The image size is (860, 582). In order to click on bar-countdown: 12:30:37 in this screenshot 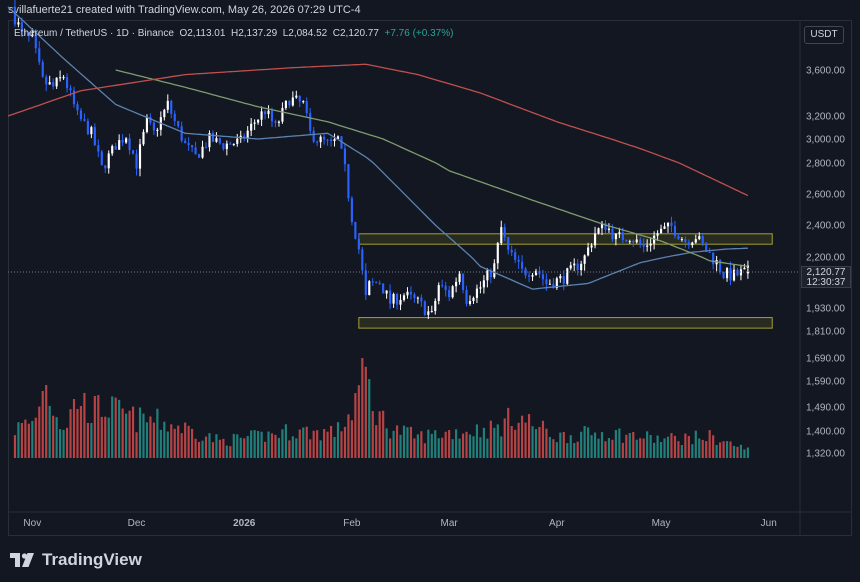, I will do `click(826, 282)`.